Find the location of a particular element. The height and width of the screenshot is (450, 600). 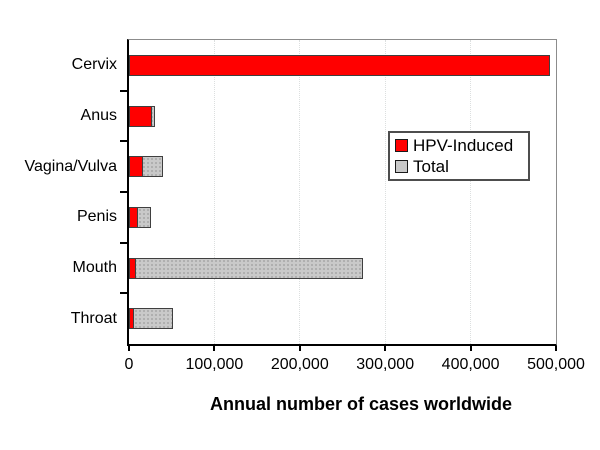

legend-item-total: Total is located at coordinates (459, 166).